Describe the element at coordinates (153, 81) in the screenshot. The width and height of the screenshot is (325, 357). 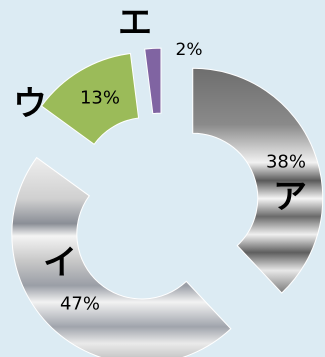
I see `slice-e` at that location.